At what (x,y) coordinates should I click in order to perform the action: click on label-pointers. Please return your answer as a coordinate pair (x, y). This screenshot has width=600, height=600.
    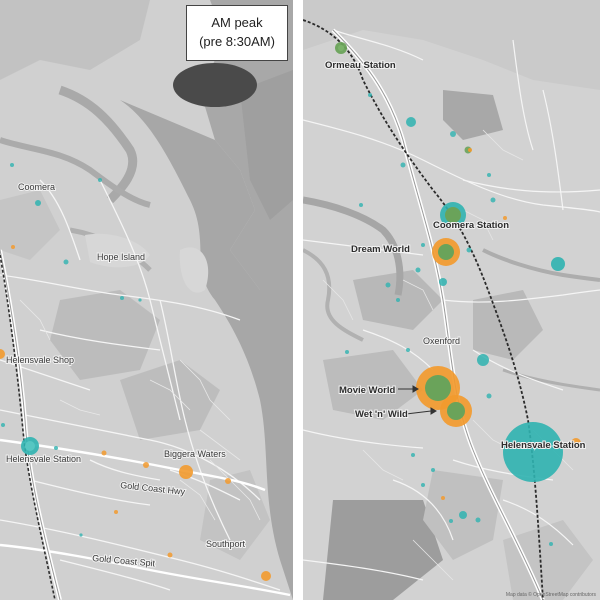
    Looking at the image, I should click on (417, 400).